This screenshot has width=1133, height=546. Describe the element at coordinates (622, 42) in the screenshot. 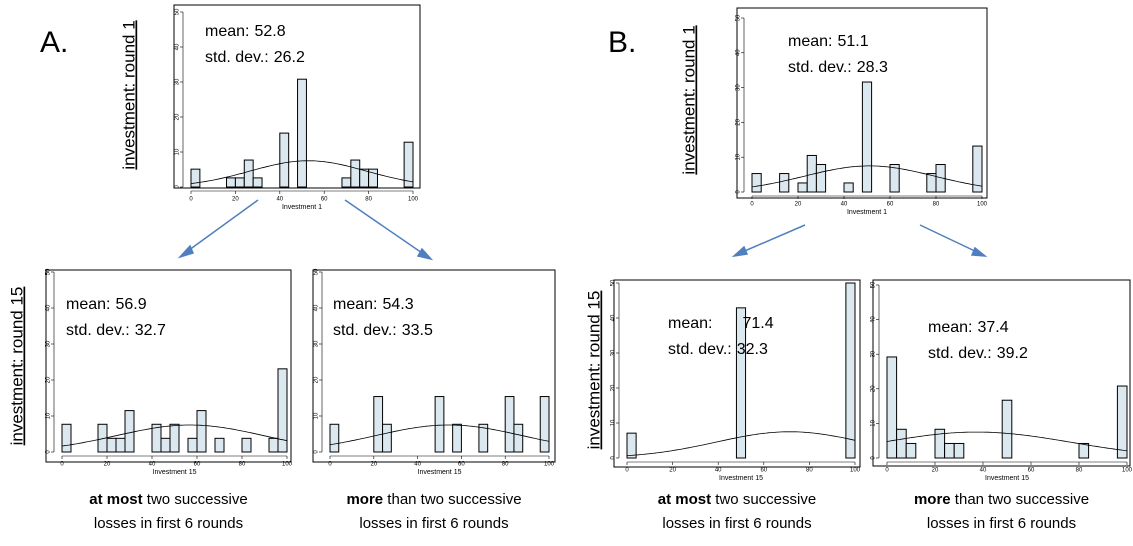

I see `panel-label: B.` at that location.